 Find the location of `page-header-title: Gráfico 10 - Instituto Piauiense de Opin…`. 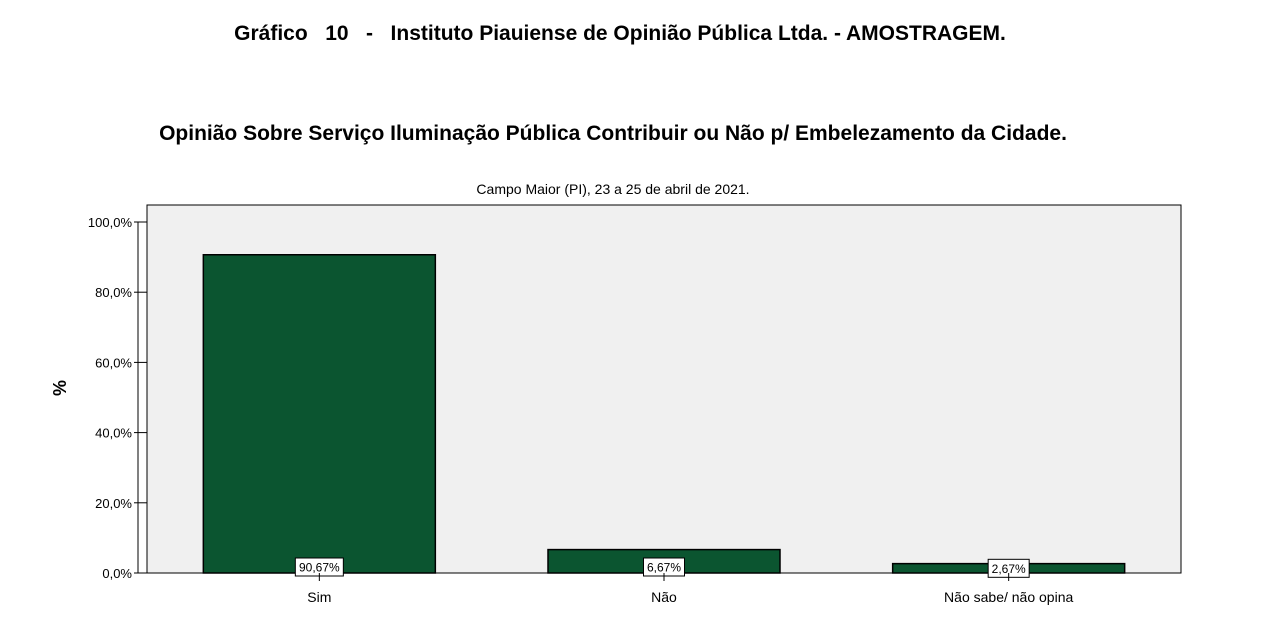

page-header-title: Gráfico 10 - Instituto Piauiense de Opin… is located at coordinates (620, 33).